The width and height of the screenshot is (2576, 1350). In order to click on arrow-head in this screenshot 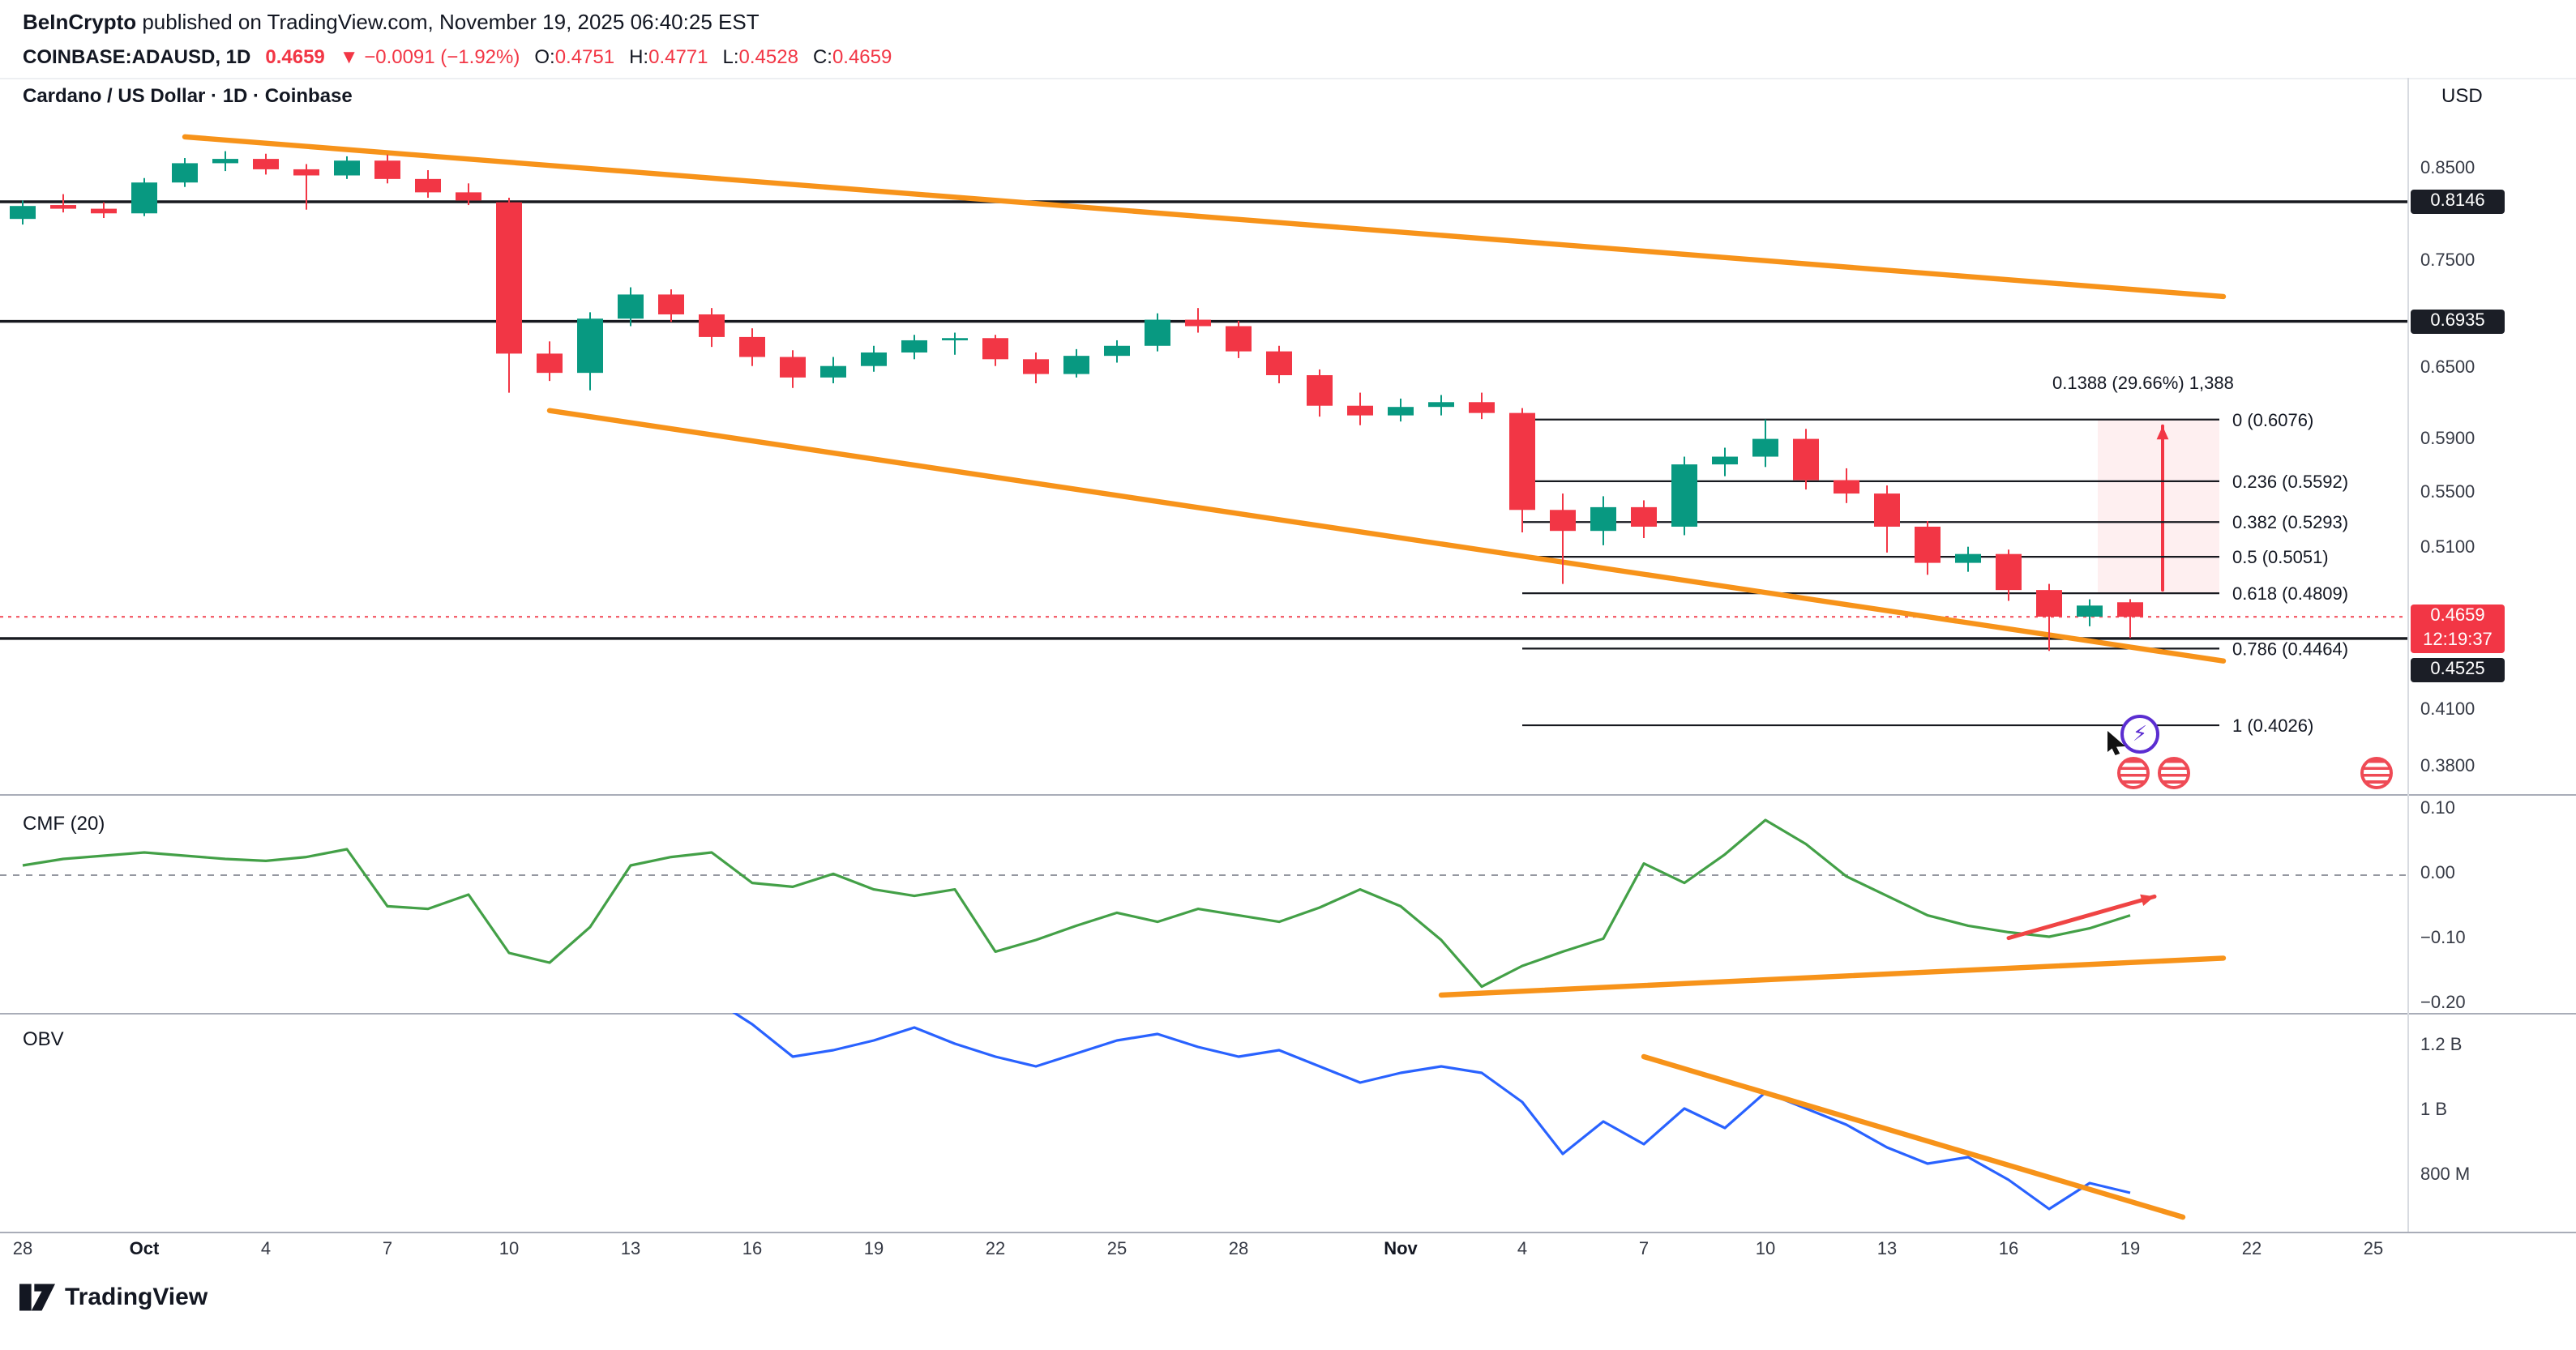, I will do `click(2147, 900)`.